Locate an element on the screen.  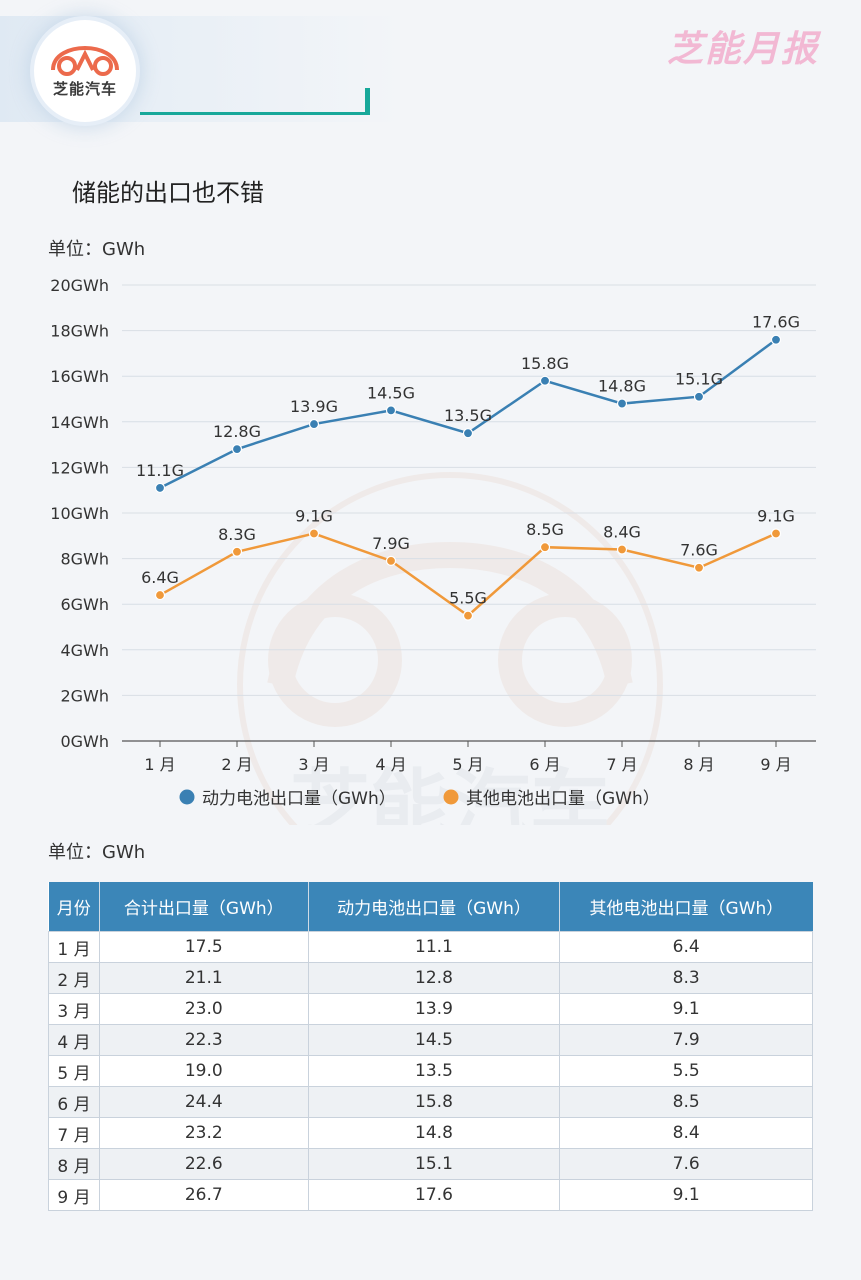
table-row: 5 月 19.0 13.5 5.5 is located at coordinates (430, 1071).